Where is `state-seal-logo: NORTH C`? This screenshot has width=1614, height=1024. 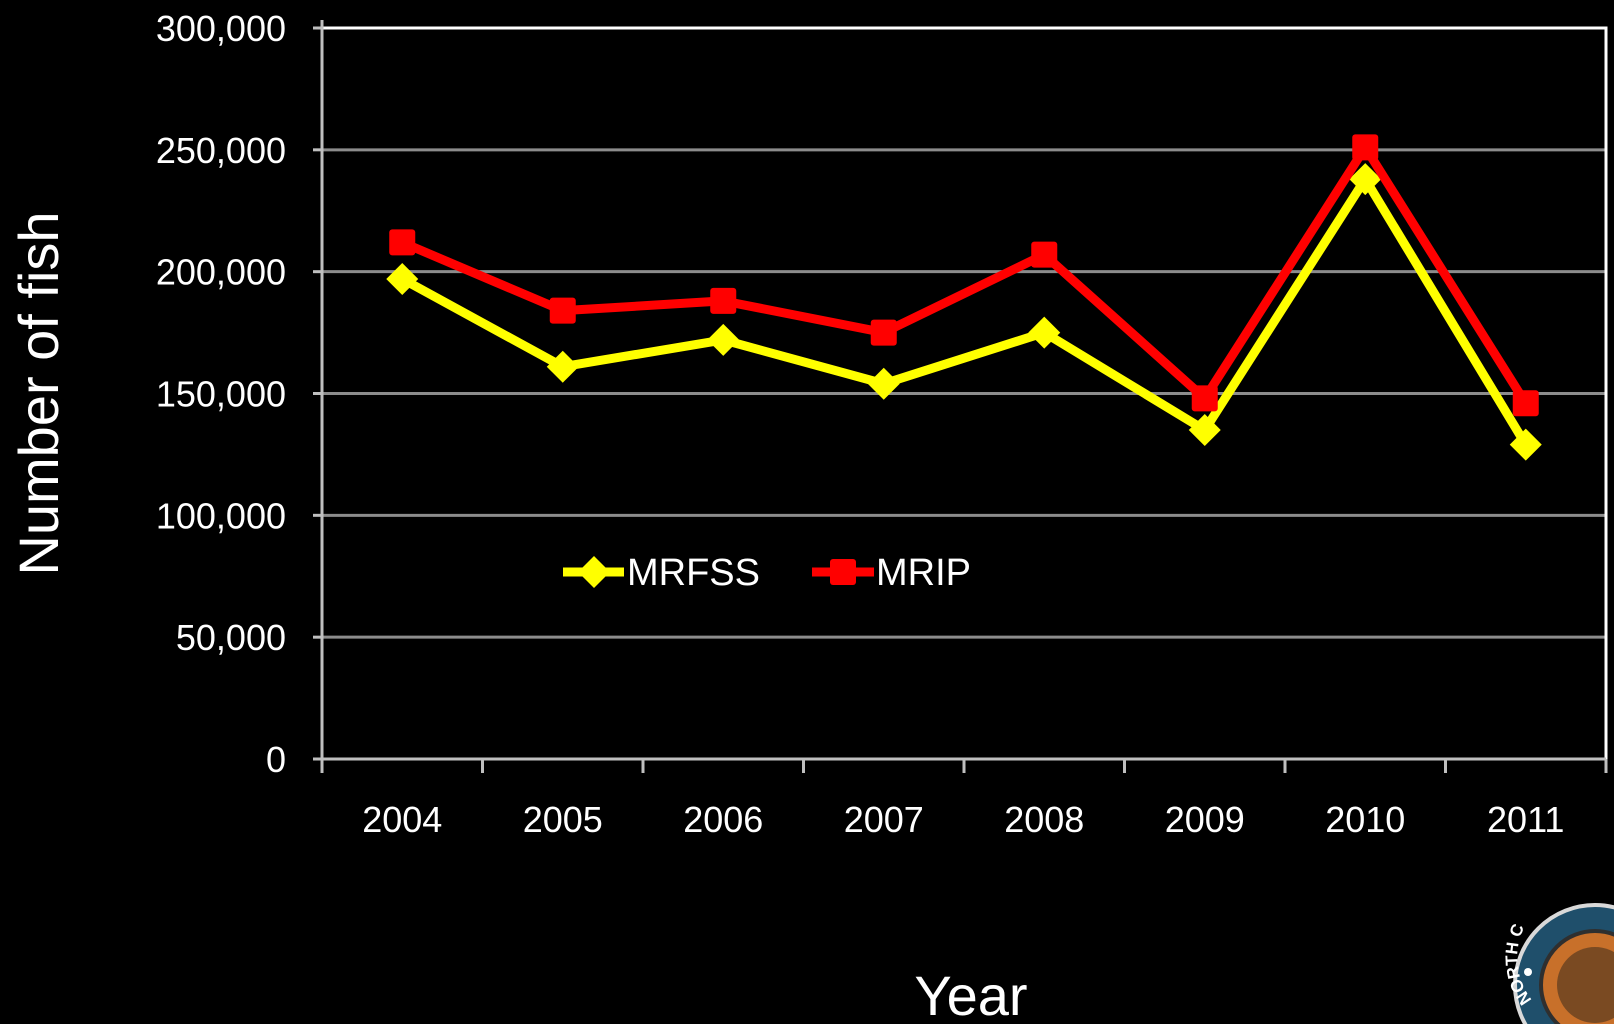 state-seal-logo: NORTH C is located at coordinates (1558, 963).